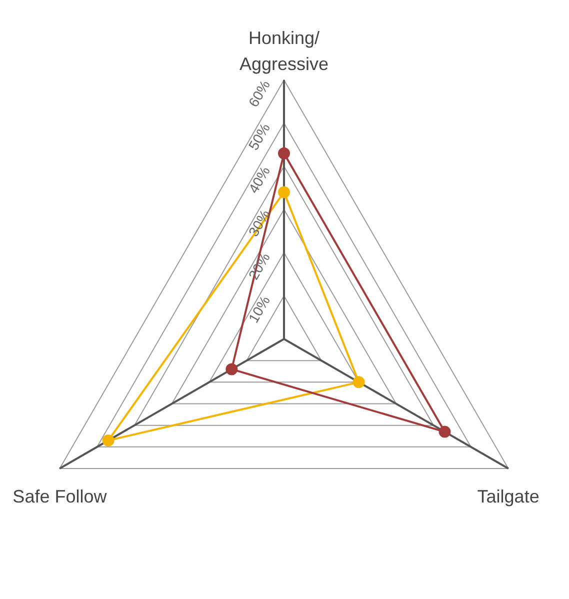 The height and width of the screenshot is (599, 569). What do you see at coordinates (508, 496) in the screenshot?
I see `spoke-label: Tailgate` at bounding box center [508, 496].